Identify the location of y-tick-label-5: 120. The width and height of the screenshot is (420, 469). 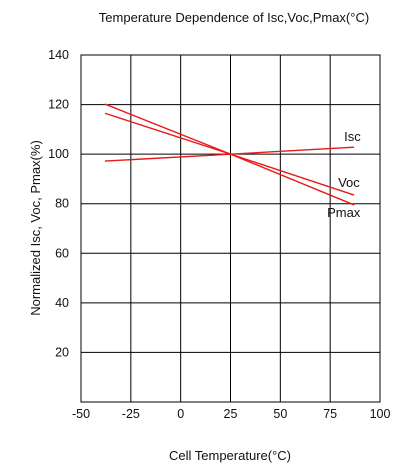
(58, 105).